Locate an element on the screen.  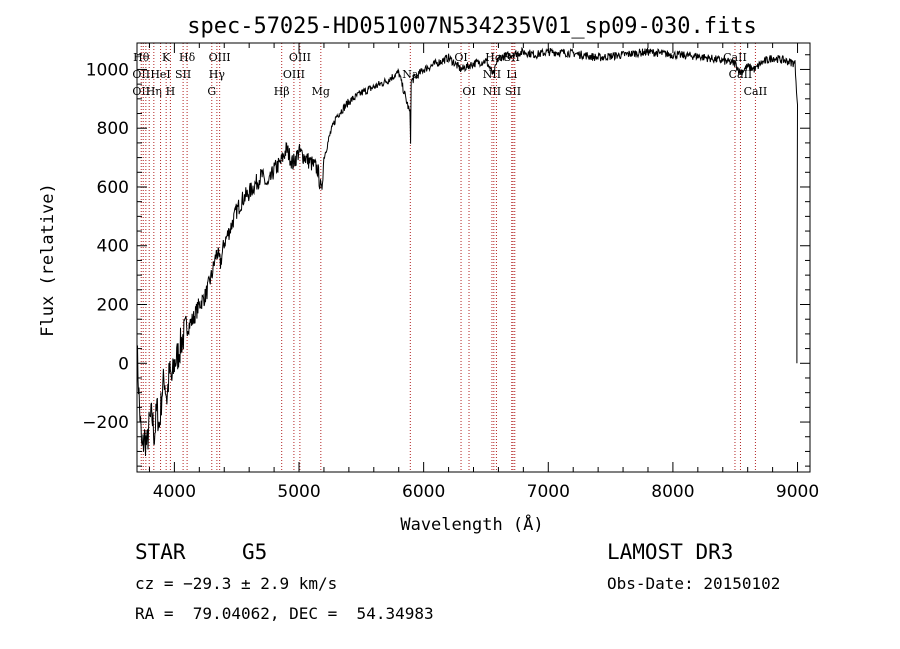
x-axis-label: Wavelength (Å) is located at coordinates (471, 524).